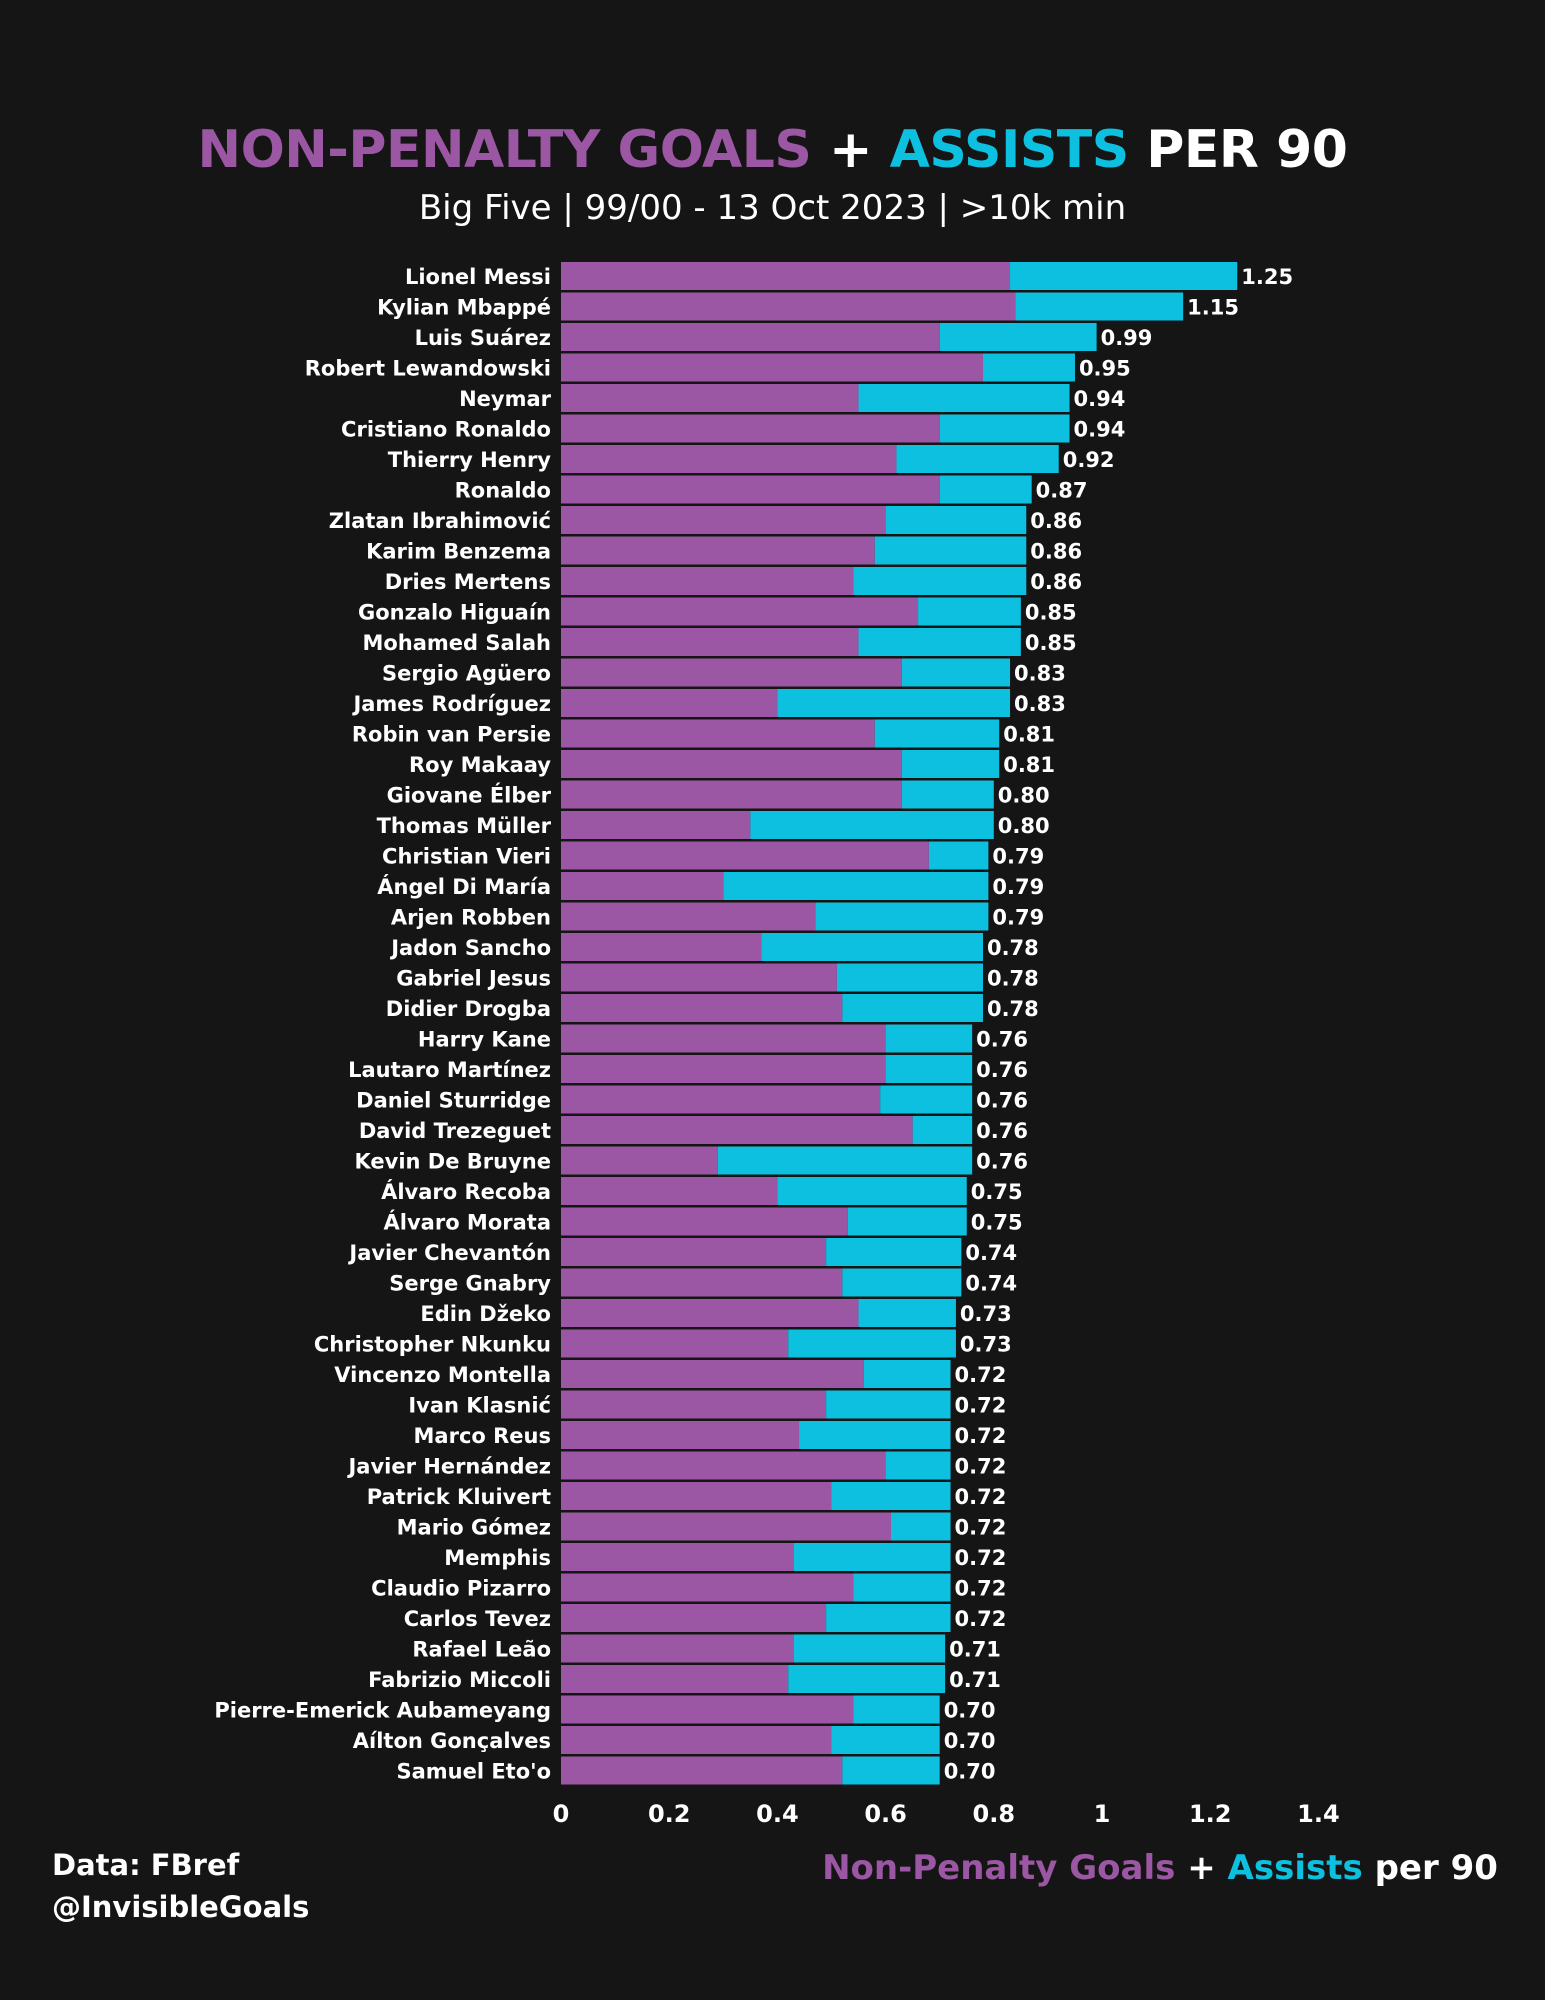 The height and width of the screenshot is (2000, 1545). I want to click on x-axis-caption: Non-Penalty Goals + Assists per 90, so click(1052, 1868).